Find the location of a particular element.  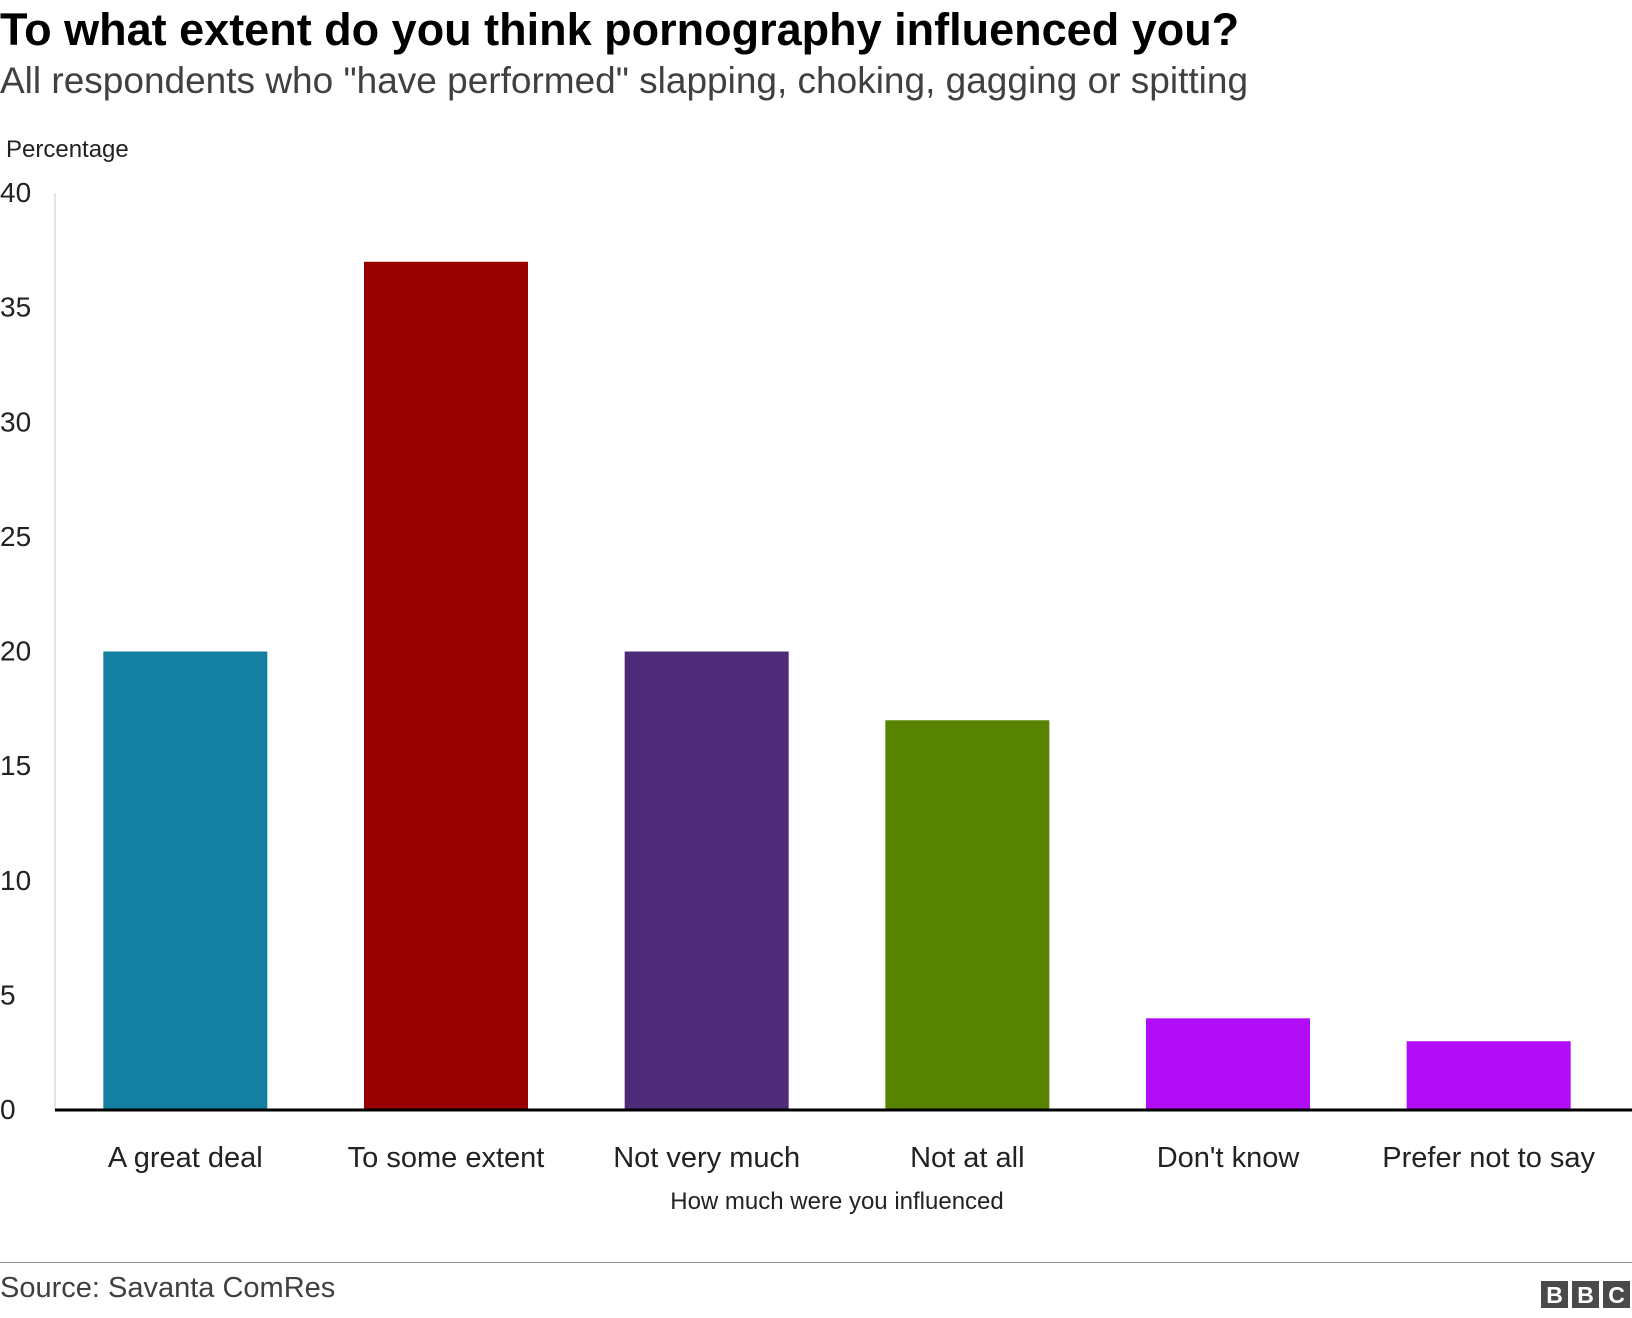

logo-letter-b2: B is located at coordinates (1585, 1294).